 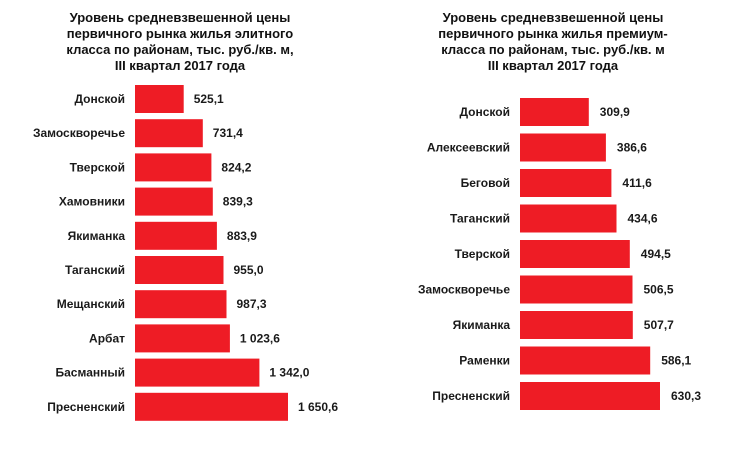 What do you see at coordinates (242, 236) in the screenshot?
I see `data-label: 883,9` at bounding box center [242, 236].